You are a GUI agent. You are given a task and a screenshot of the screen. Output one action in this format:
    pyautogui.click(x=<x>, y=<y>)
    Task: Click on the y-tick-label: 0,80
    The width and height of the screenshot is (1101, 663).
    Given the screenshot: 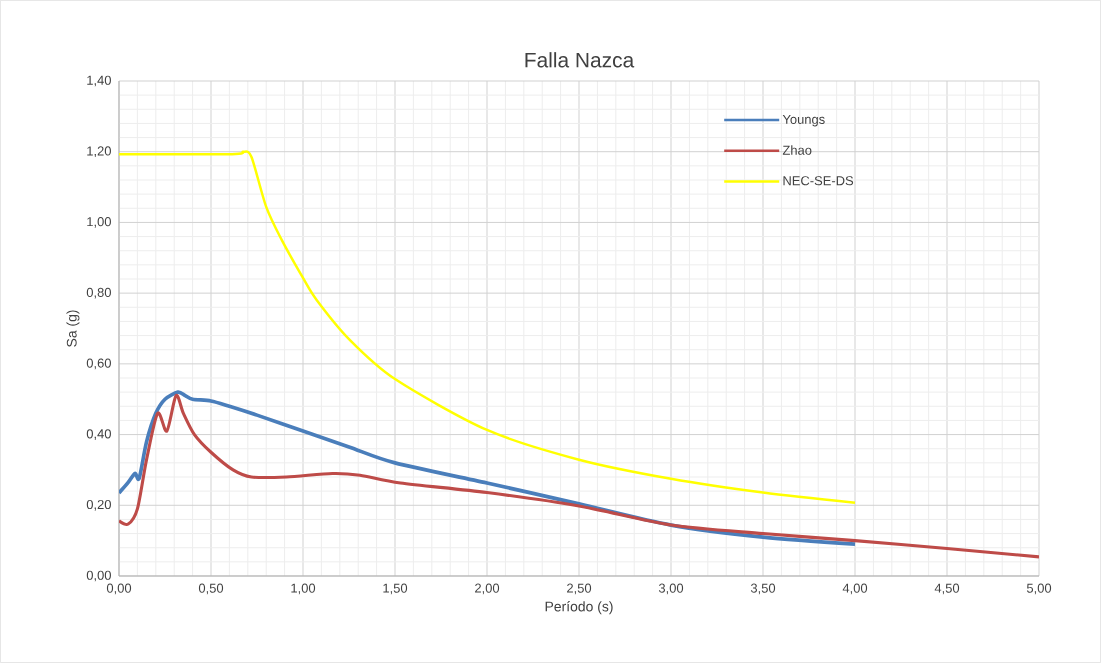 What is the action you would take?
    pyautogui.click(x=98, y=293)
    